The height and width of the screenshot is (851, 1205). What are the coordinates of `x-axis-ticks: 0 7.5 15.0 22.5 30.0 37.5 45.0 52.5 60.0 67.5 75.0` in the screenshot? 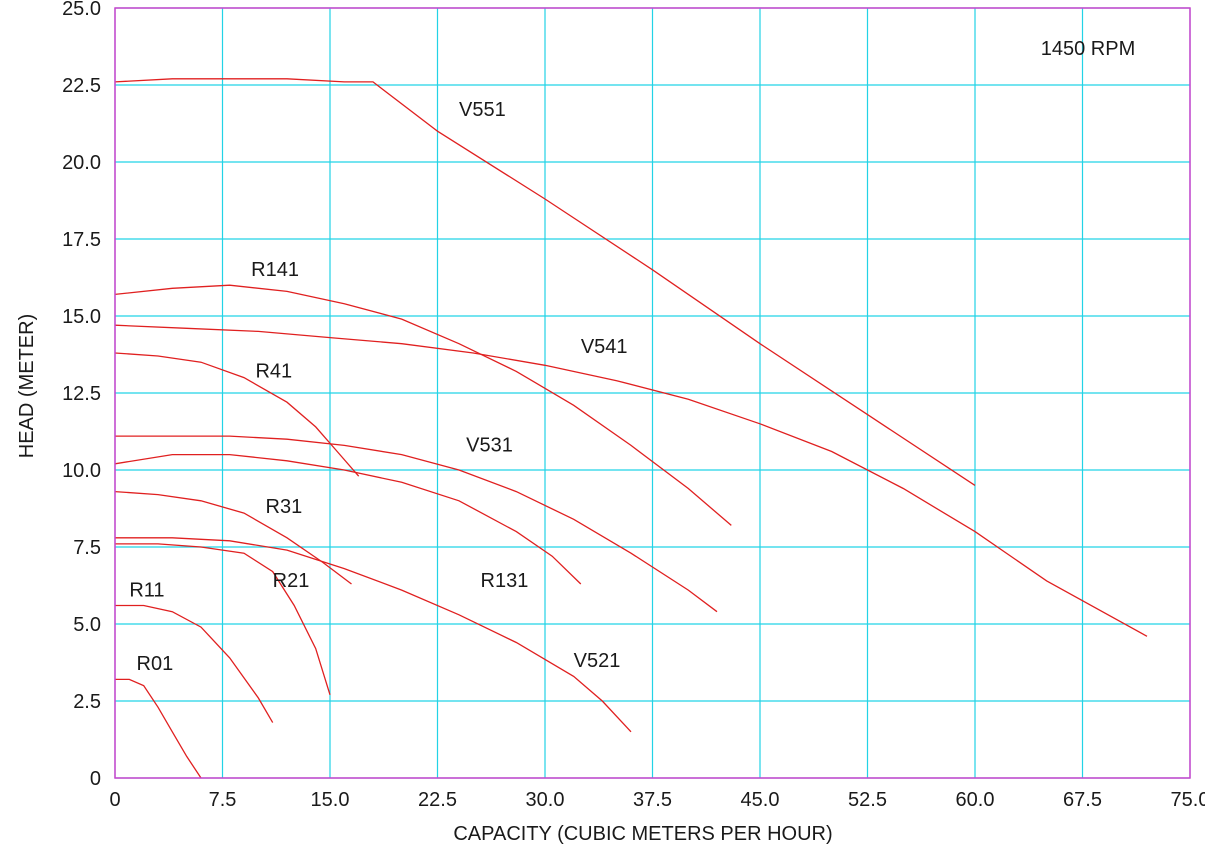 It's located at (657, 800).